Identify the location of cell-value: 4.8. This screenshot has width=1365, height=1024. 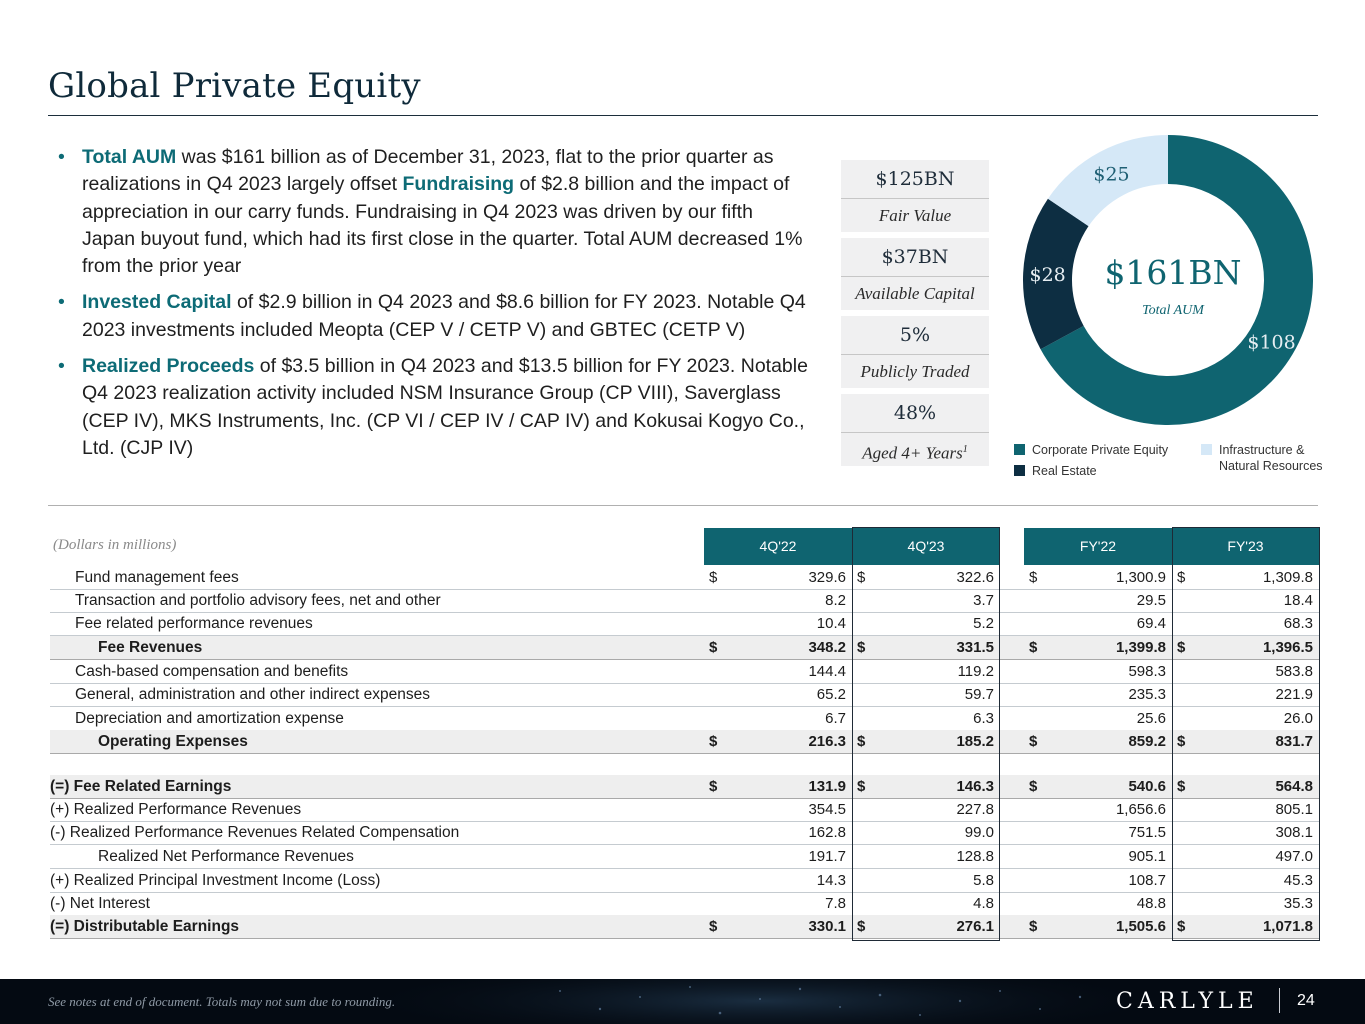
(983, 903).